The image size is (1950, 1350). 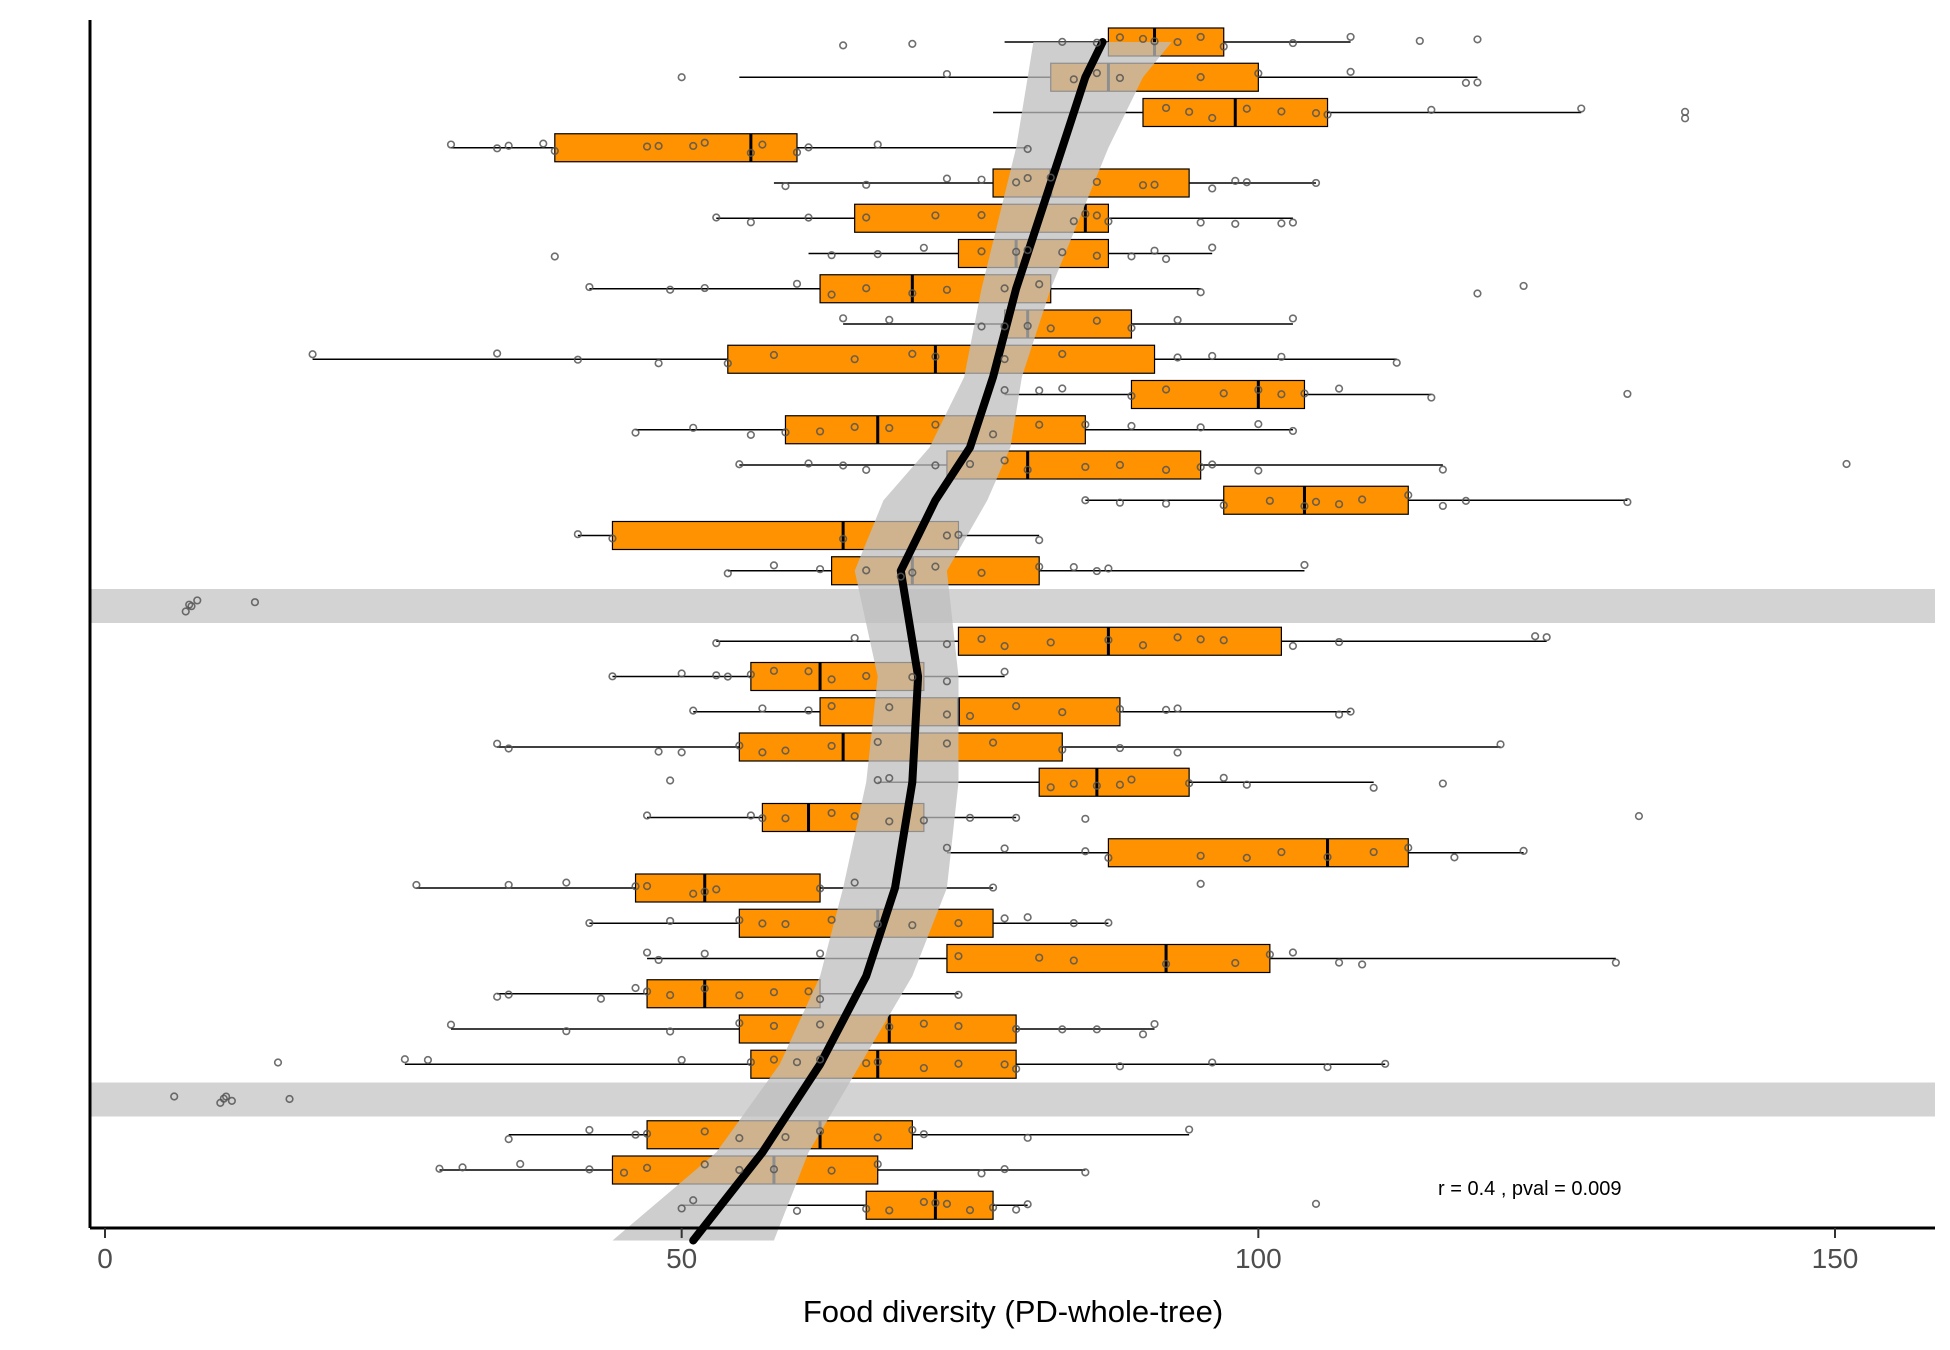 What do you see at coordinates (681, 1258) in the screenshot?
I see `x-tick-label: 50` at bounding box center [681, 1258].